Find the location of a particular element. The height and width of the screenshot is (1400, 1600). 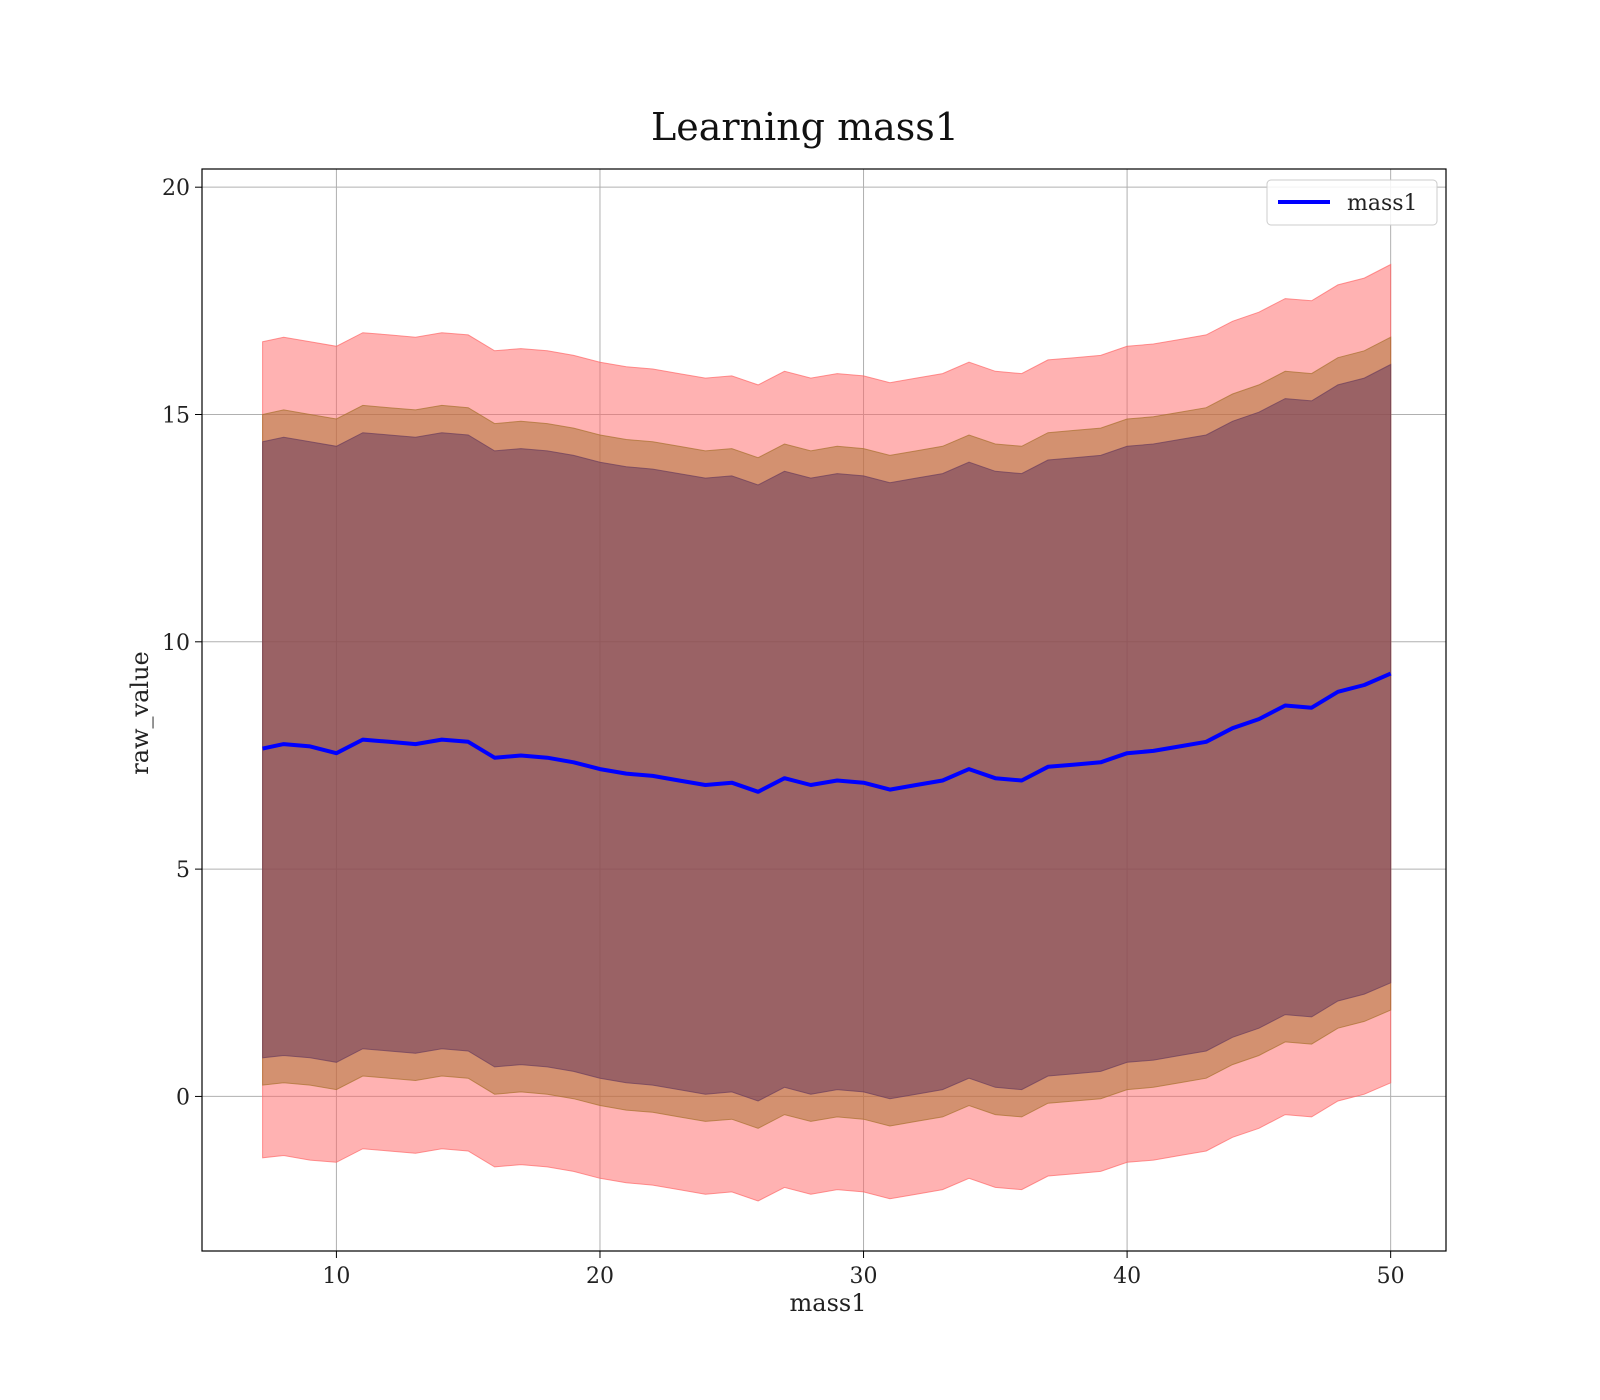

y-tick-label: 10 is located at coordinates (176, 643).